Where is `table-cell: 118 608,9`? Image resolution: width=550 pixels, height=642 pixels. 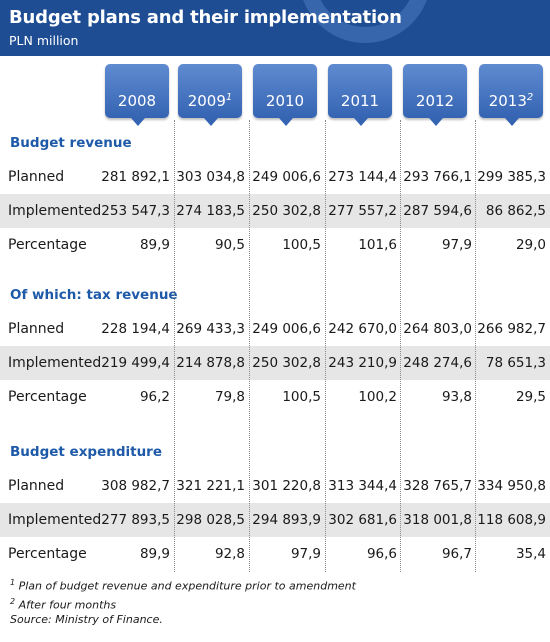 table-cell: 118 608,9 is located at coordinates (511, 520).